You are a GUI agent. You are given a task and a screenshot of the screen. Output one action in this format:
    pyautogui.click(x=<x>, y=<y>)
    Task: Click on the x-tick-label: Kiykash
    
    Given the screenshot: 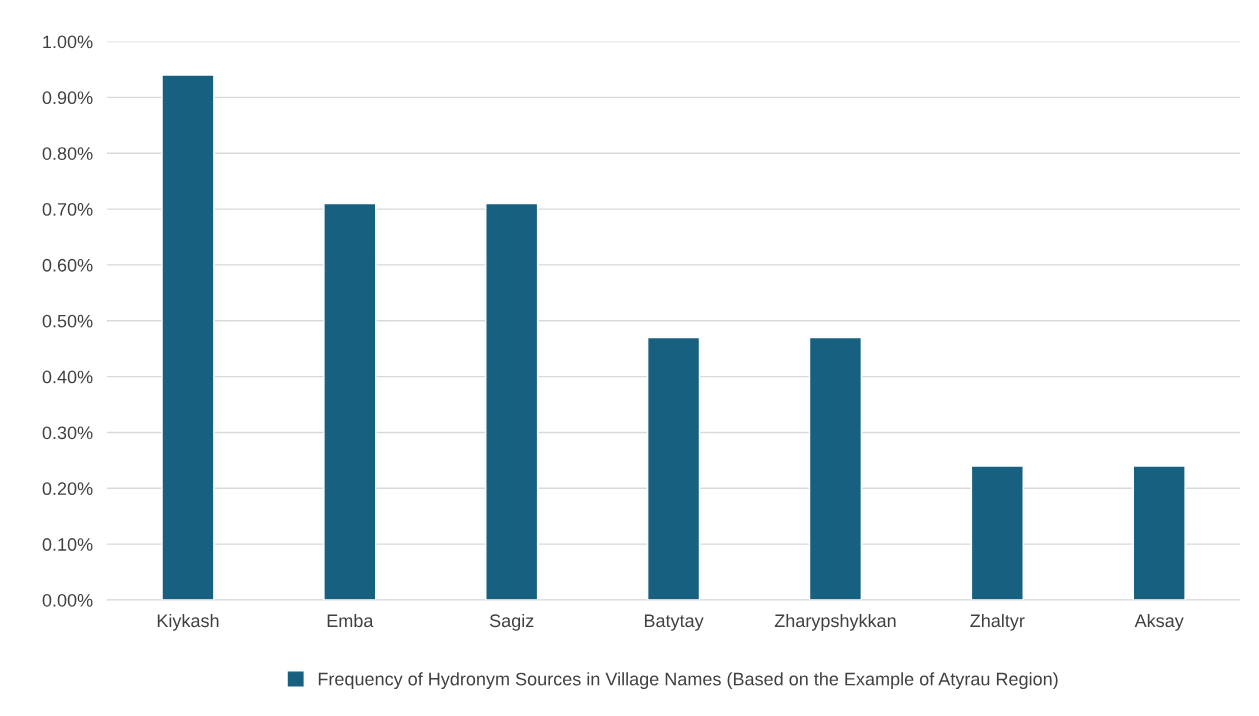 What is the action you would take?
    pyautogui.click(x=188, y=622)
    